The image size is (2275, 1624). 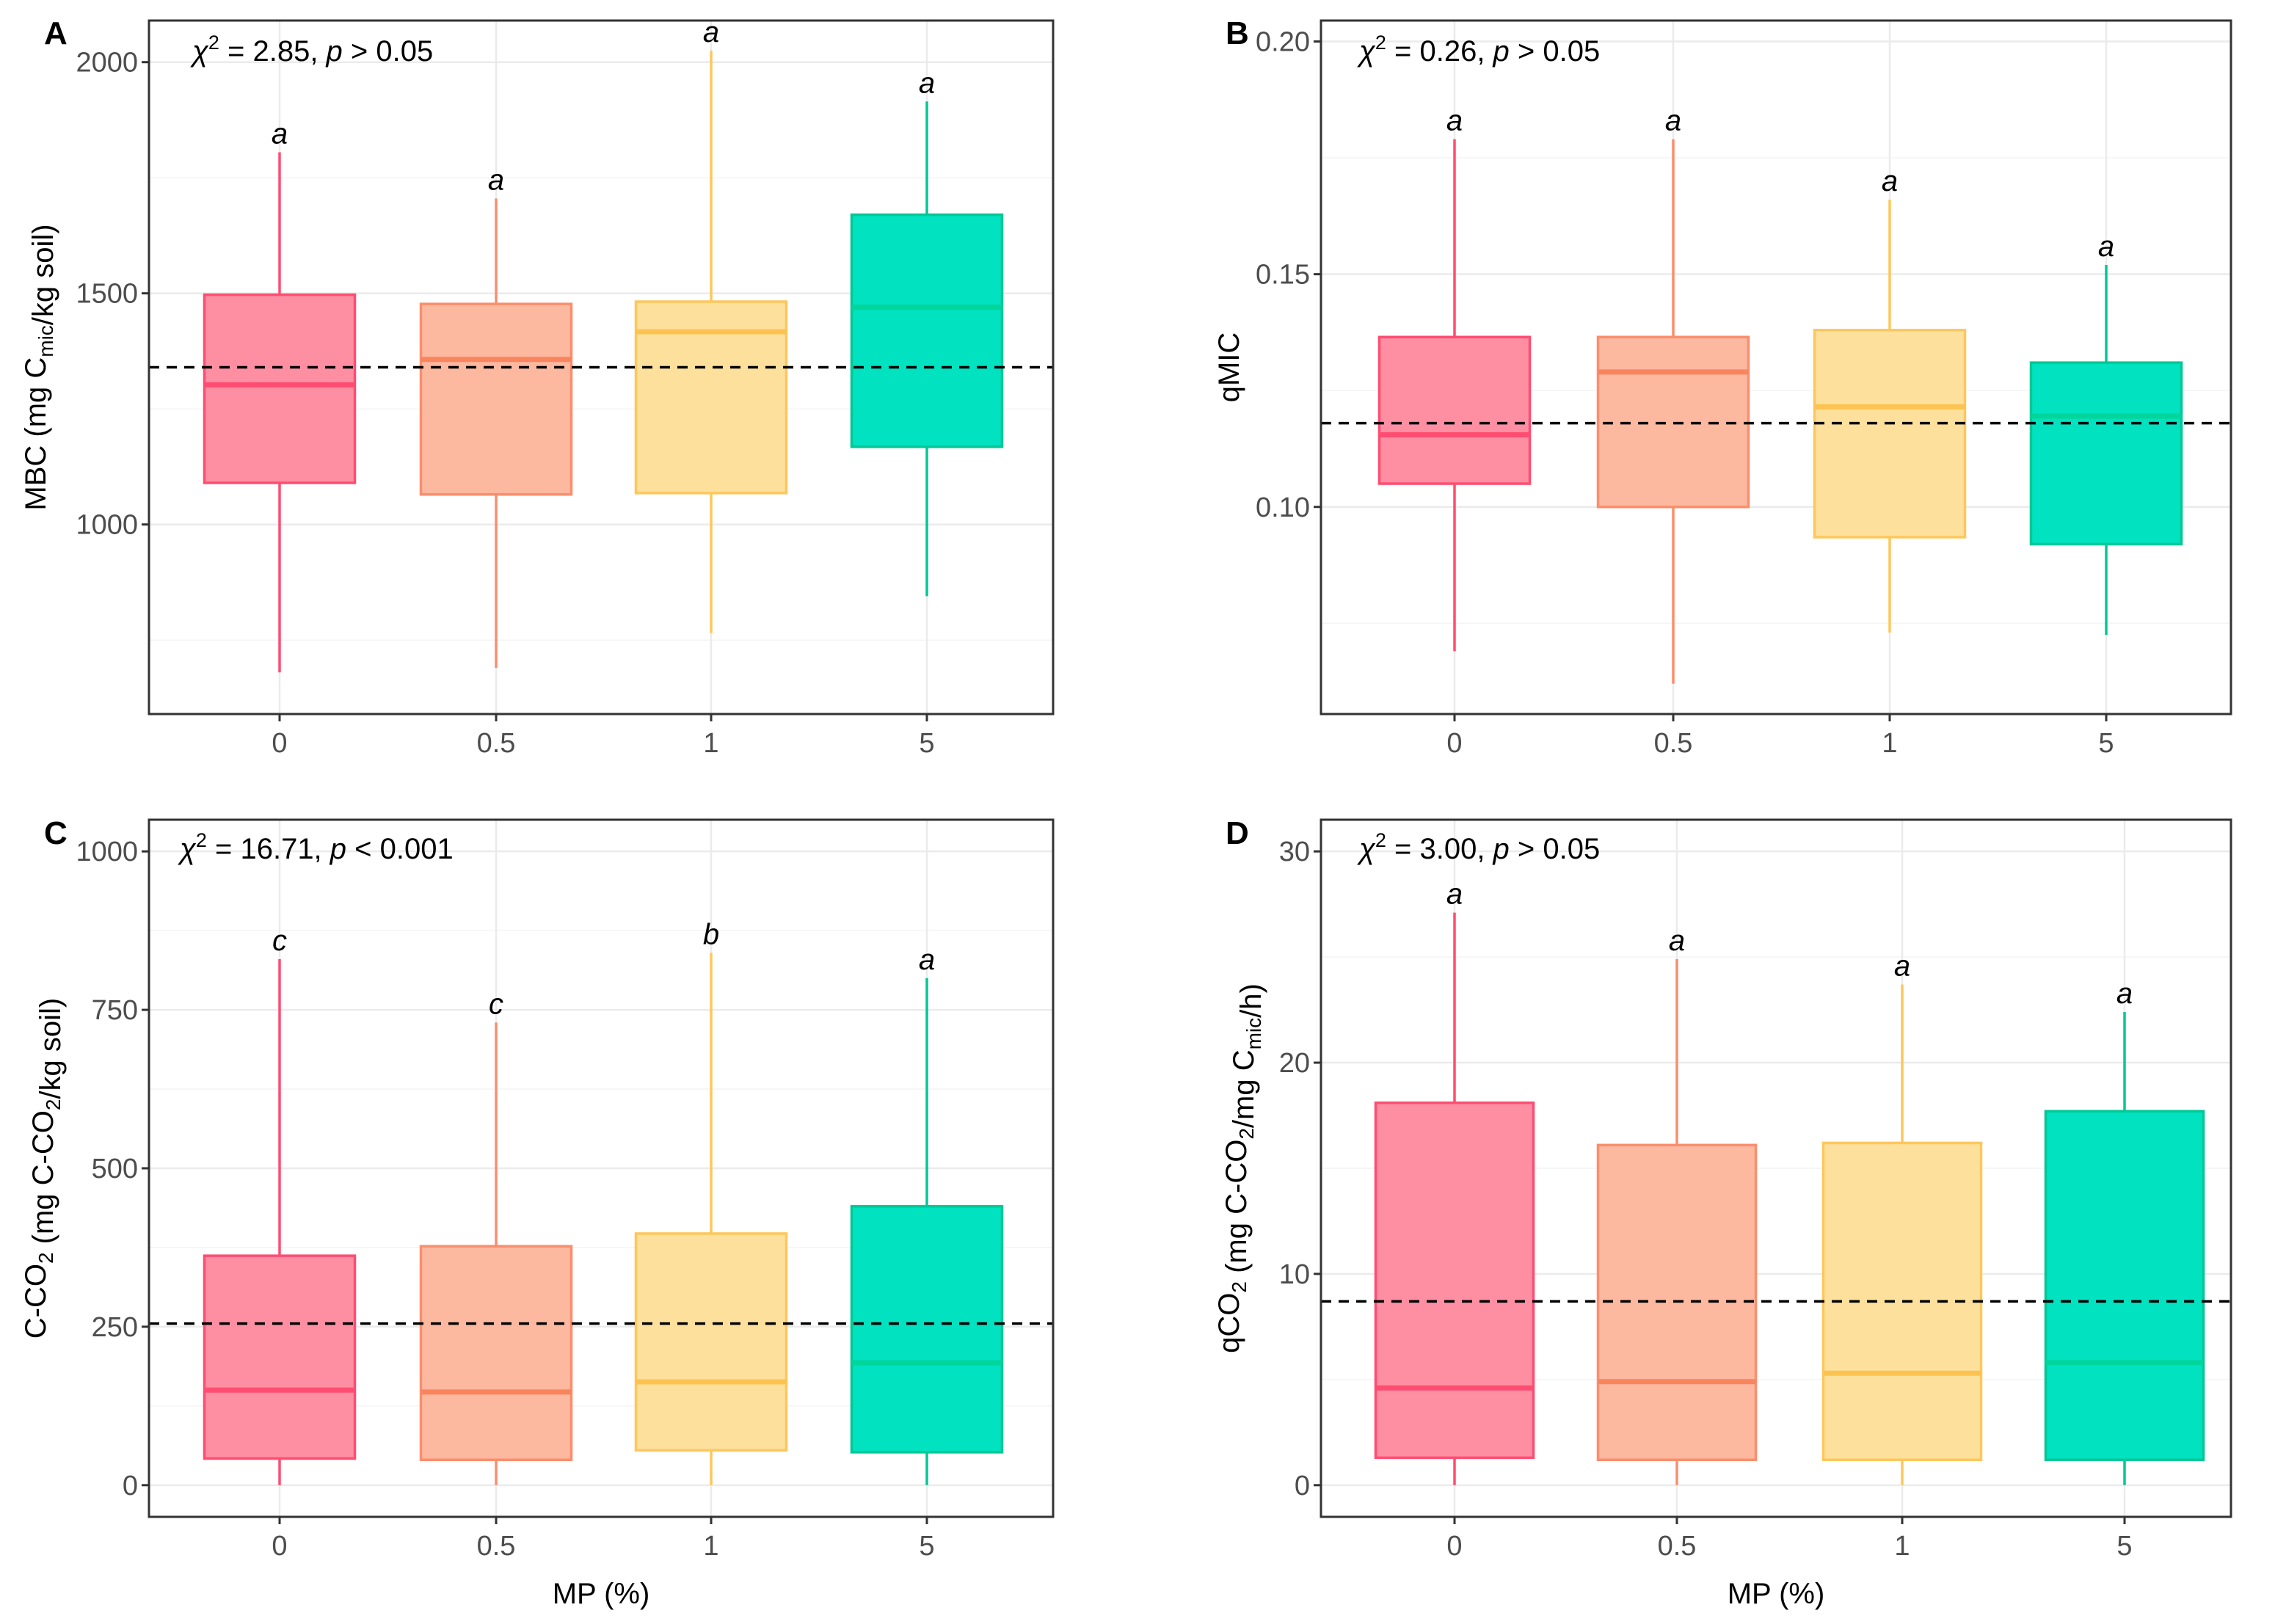 What do you see at coordinates (115, 1010) in the screenshot?
I see `y-tick-label: 750` at bounding box center [115, 1010].